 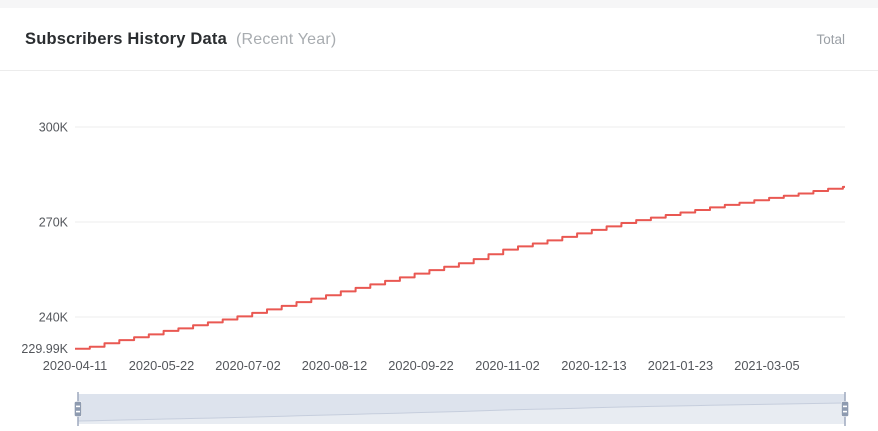 I want to click on y-axis-tick-label: 300K, so click(x=54, y=128).